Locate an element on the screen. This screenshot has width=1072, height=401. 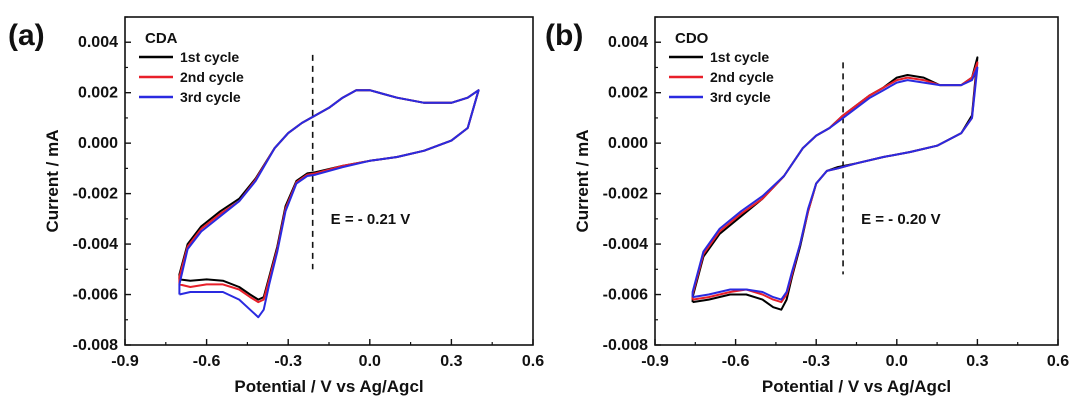
cv-curve-1st-cycle is located at coordinates (329, 195).